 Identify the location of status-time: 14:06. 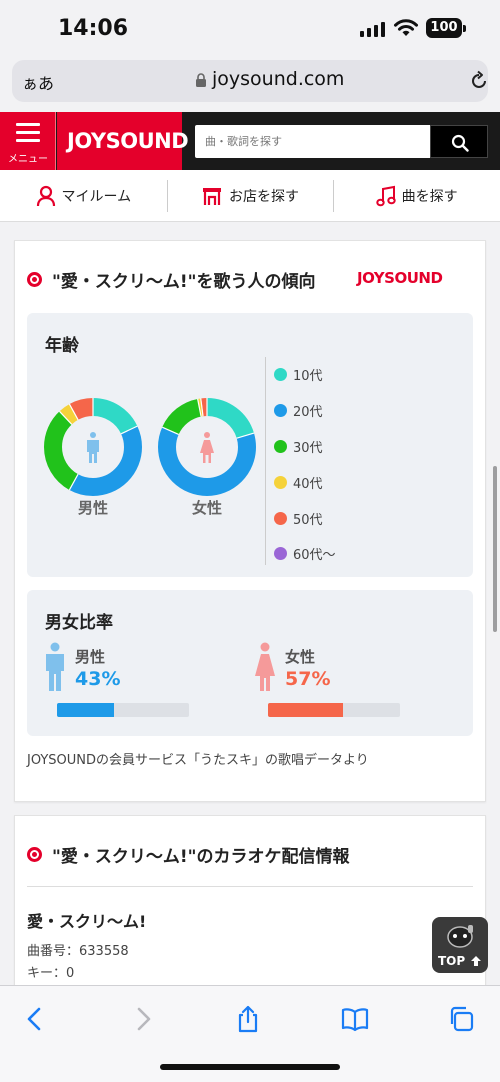
(93, 28).